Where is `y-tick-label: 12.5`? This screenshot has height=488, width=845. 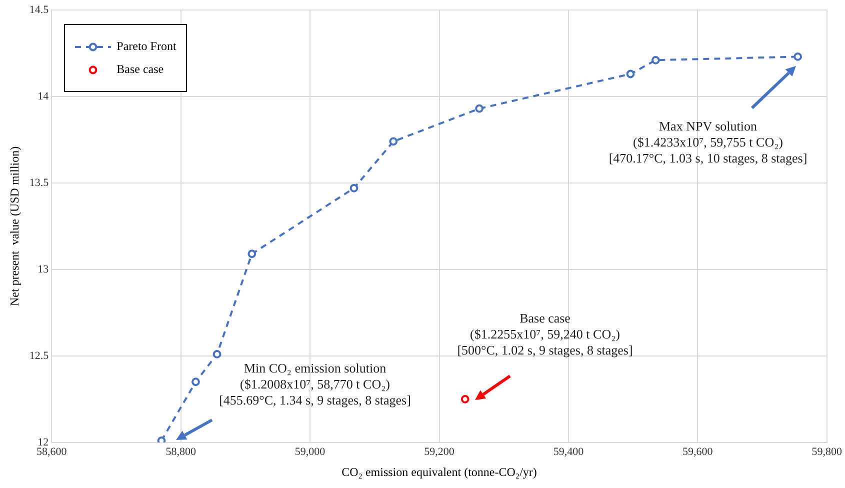 y-tick-label: 12.5 is located at coordinates (39, 356).